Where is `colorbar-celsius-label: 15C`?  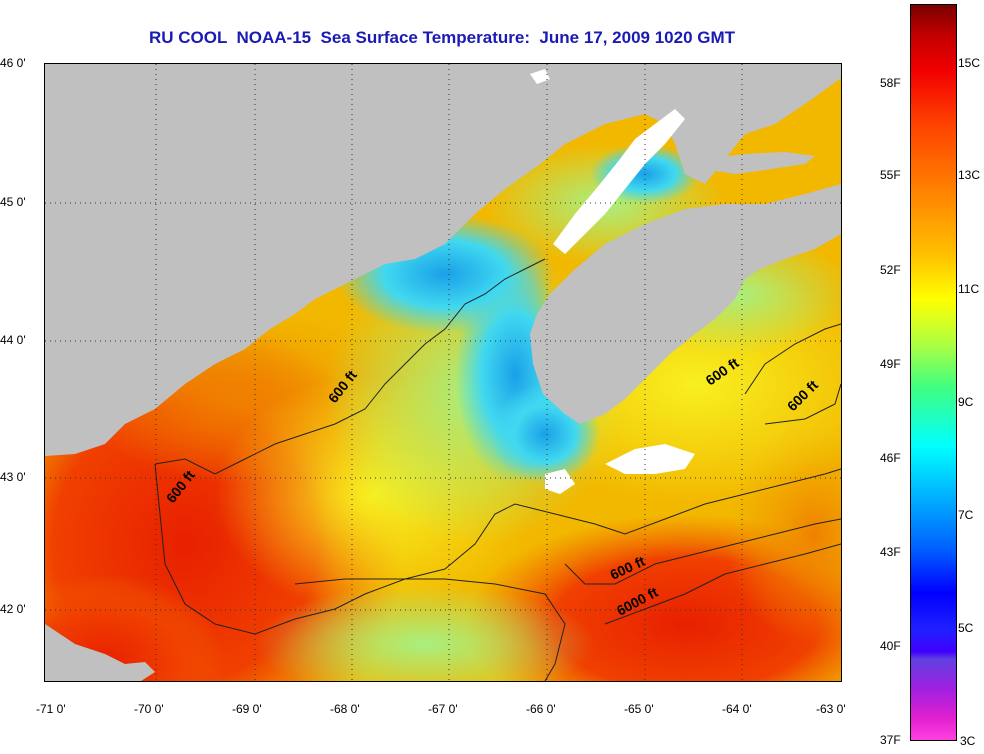 colorbar-celsius-label: 15C is located at coordinates (969, 63).